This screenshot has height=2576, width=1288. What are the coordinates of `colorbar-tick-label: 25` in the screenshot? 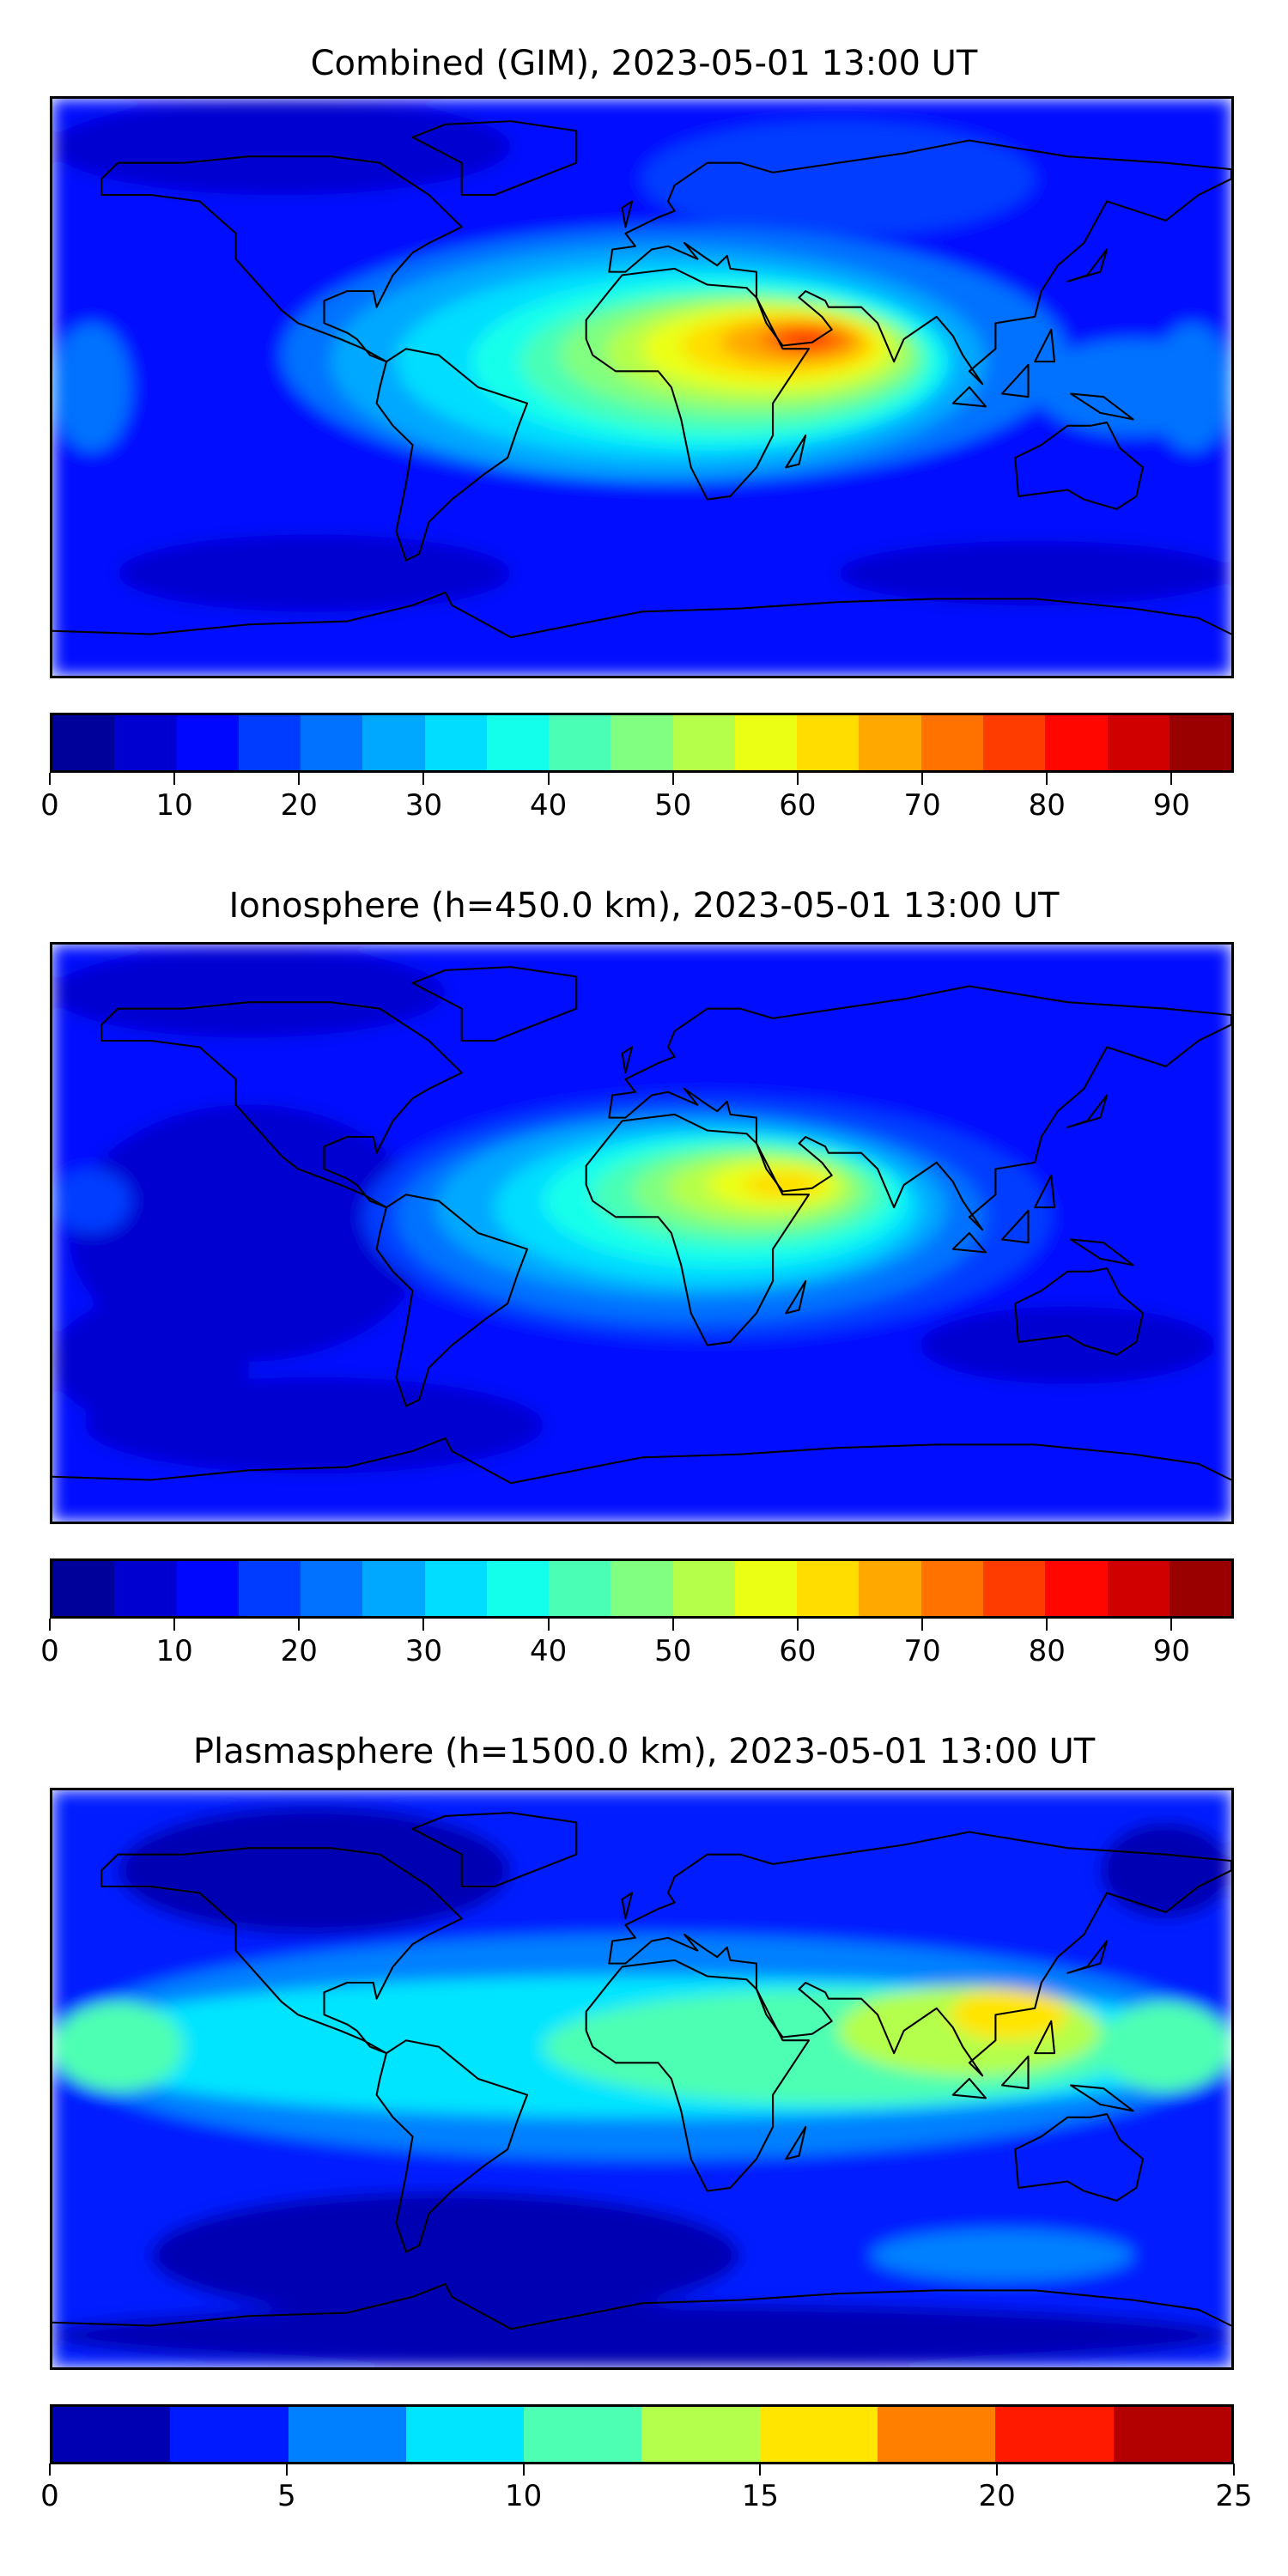 It's located at (1234, 2496).